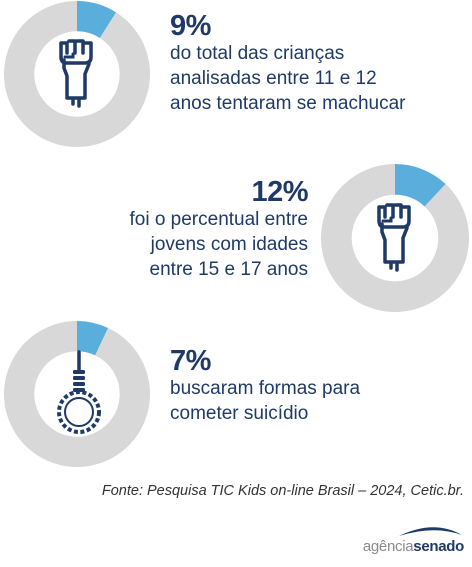 This screenshot has width=472, height=567. What do you see at coordinates (388, 546) in the screenshot?
I see `logo-part-1: agência` at bounding box center [388, 546].